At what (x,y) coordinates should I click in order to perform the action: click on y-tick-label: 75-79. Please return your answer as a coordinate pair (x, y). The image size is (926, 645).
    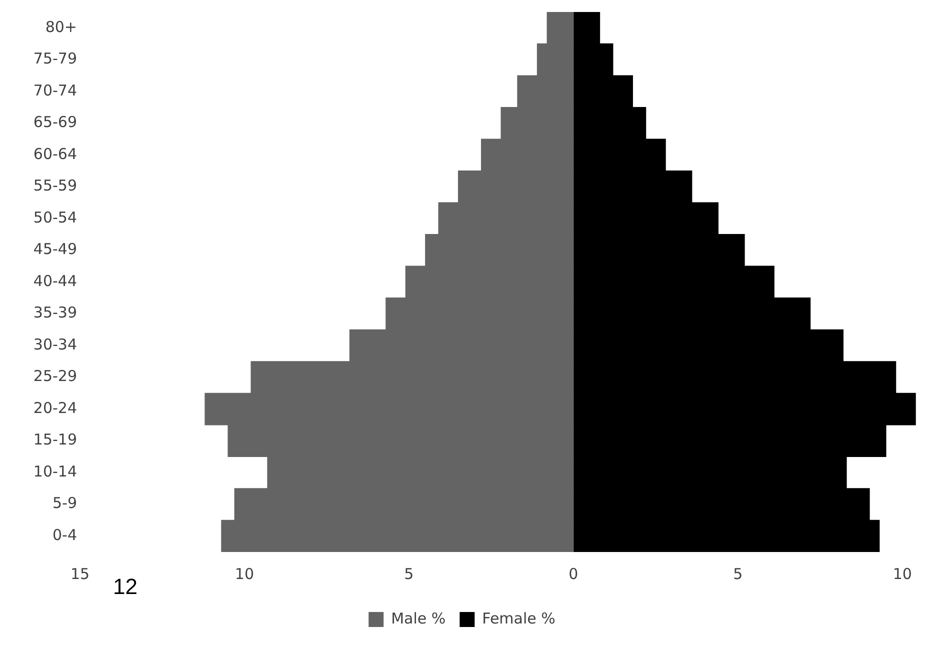
    Looking at the image, I should click on (55, 59).